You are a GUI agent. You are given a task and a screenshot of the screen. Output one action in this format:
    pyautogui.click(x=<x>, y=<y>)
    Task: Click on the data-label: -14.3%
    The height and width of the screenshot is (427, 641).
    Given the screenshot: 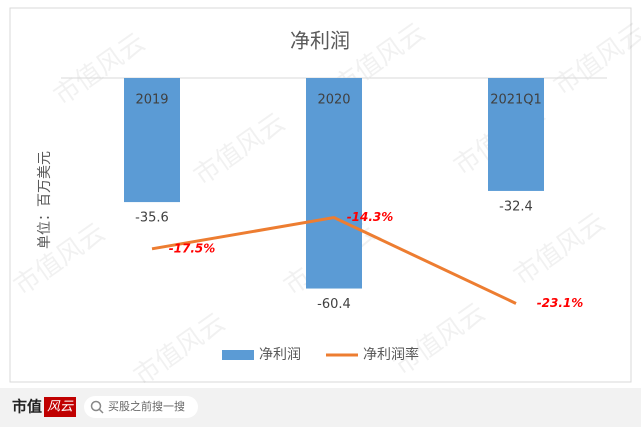 What is the action you would take?
    pyautogui.click(x=370, y=217)
    